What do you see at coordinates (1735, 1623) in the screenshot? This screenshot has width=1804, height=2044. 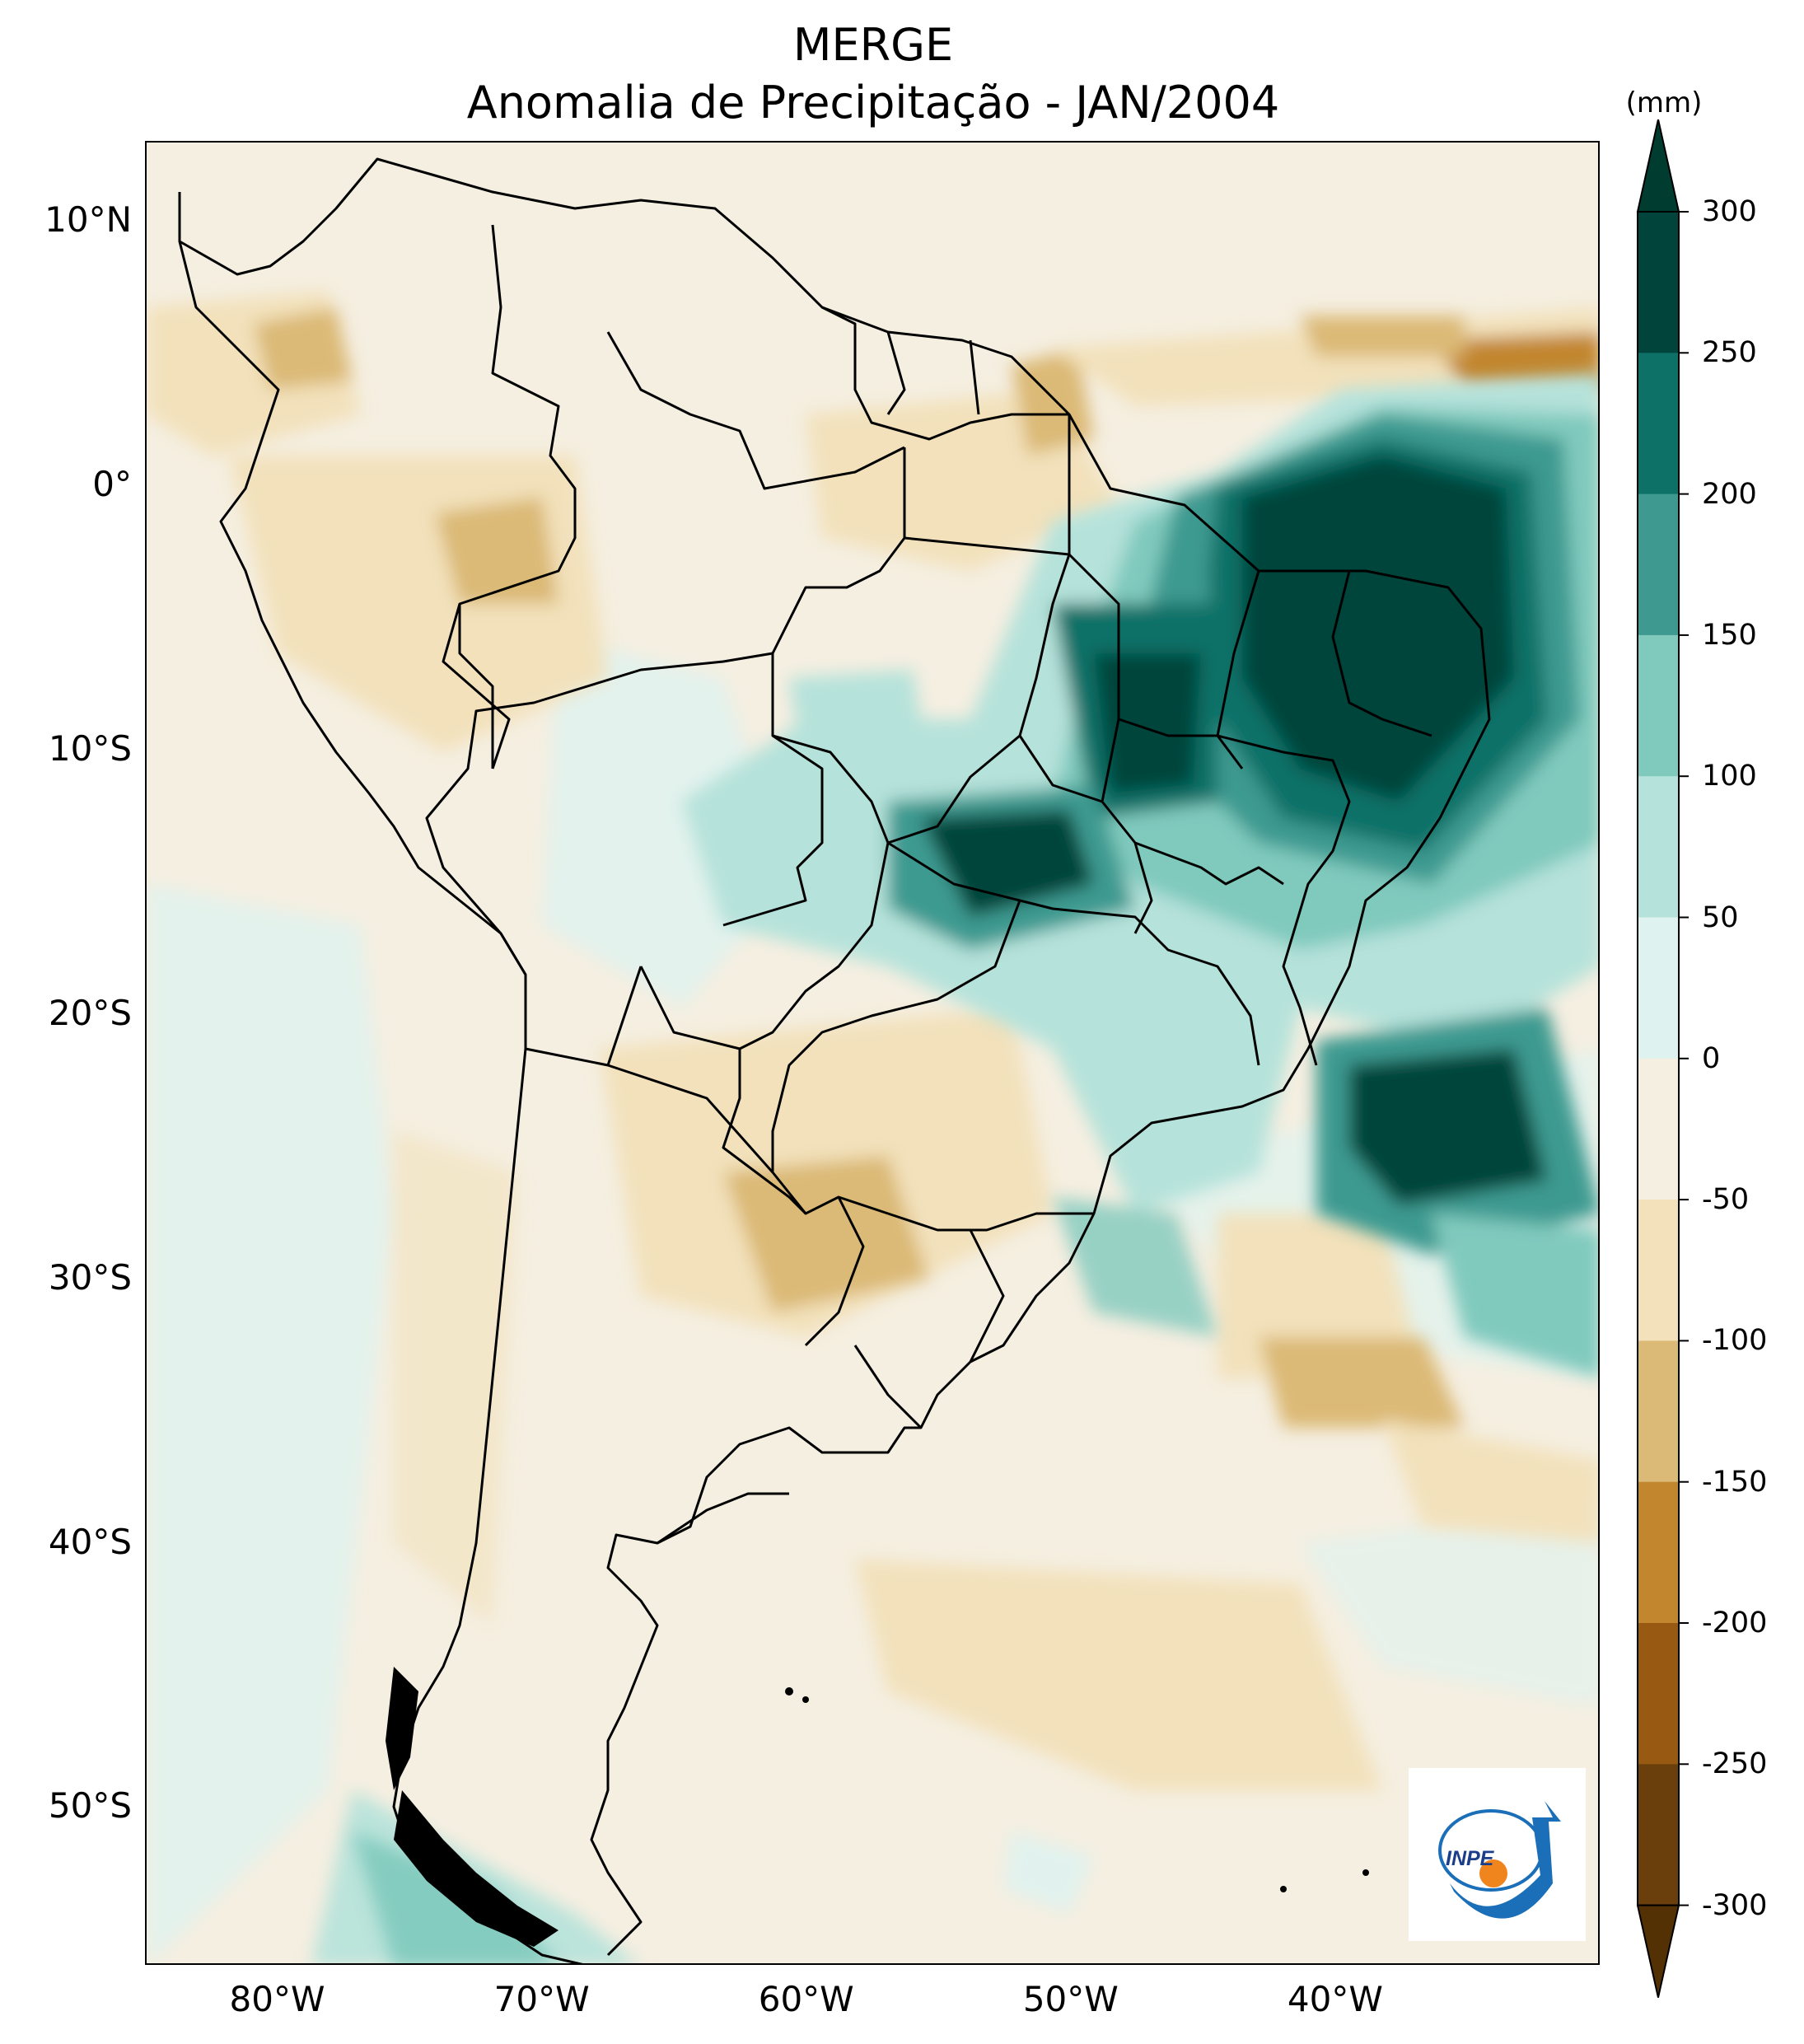 I see `colorbar-tick-label: -200` at bounding box center [1735, 1623].